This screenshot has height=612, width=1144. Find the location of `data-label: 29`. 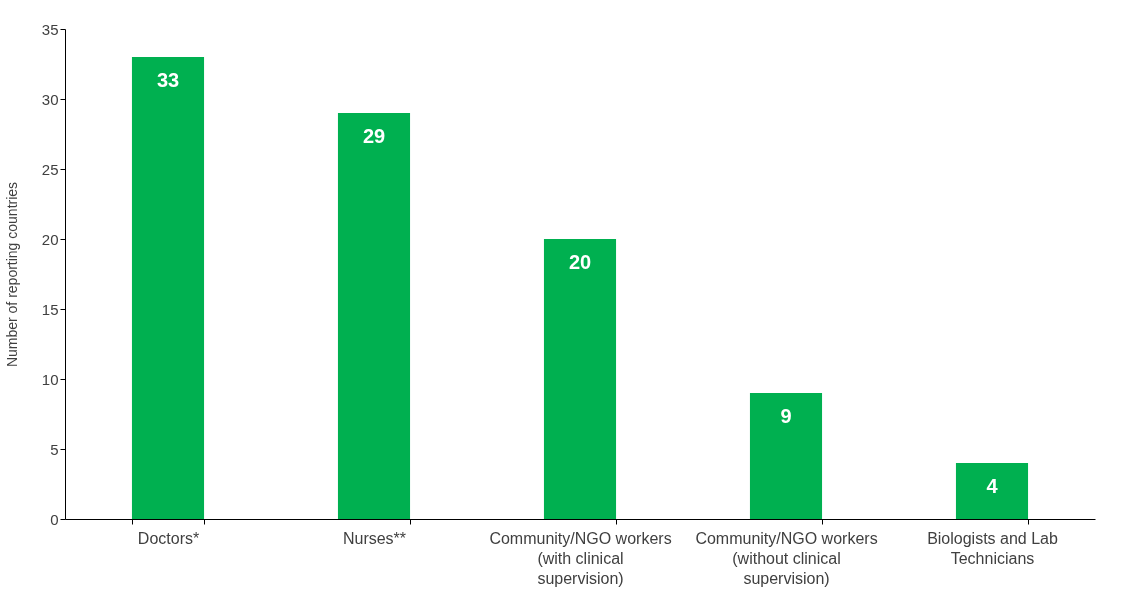

data-label: 29 is located at coordinates (374, 136).